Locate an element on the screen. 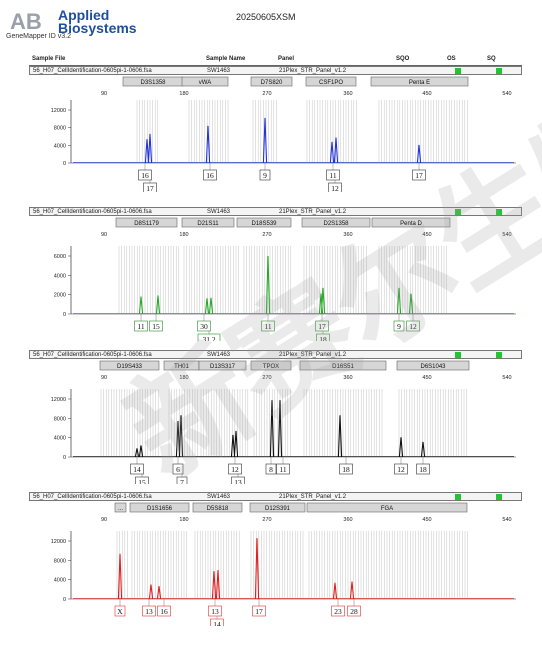  allele-call-label: 17 is located at coordinates (259, 611).